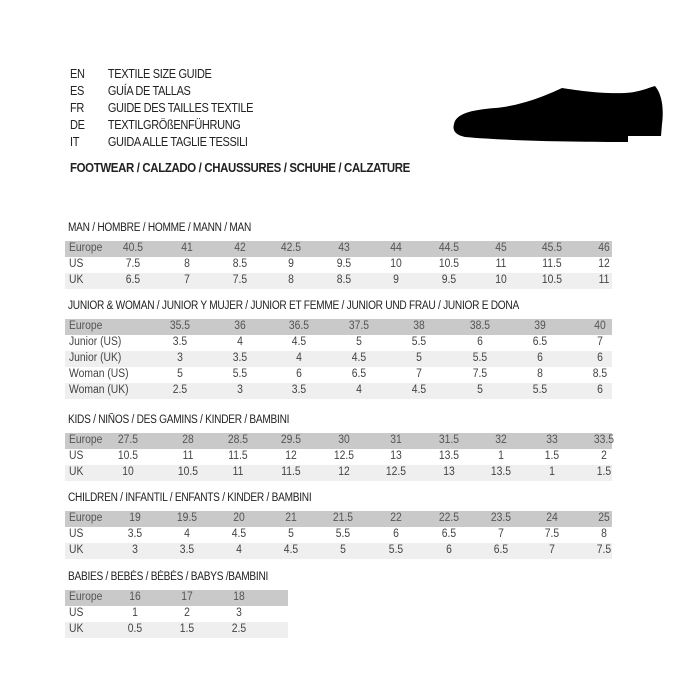 The image size is (700, 700). Describe the element at coordinates (552, 518) in the screenshot. I see `size-cell: 24` at that location.